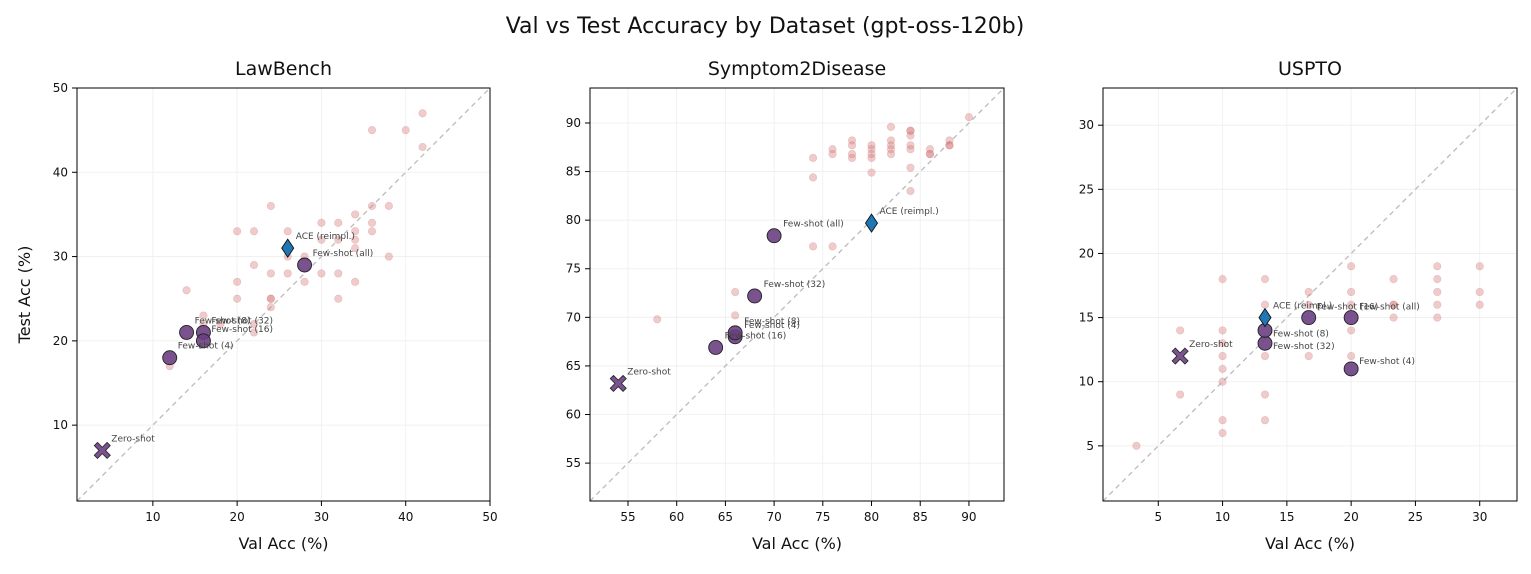 The image size is (1531, 574). I want to click on chart-symptom2disease-zero-shot-label: Zero-shot, so click(649, 372).